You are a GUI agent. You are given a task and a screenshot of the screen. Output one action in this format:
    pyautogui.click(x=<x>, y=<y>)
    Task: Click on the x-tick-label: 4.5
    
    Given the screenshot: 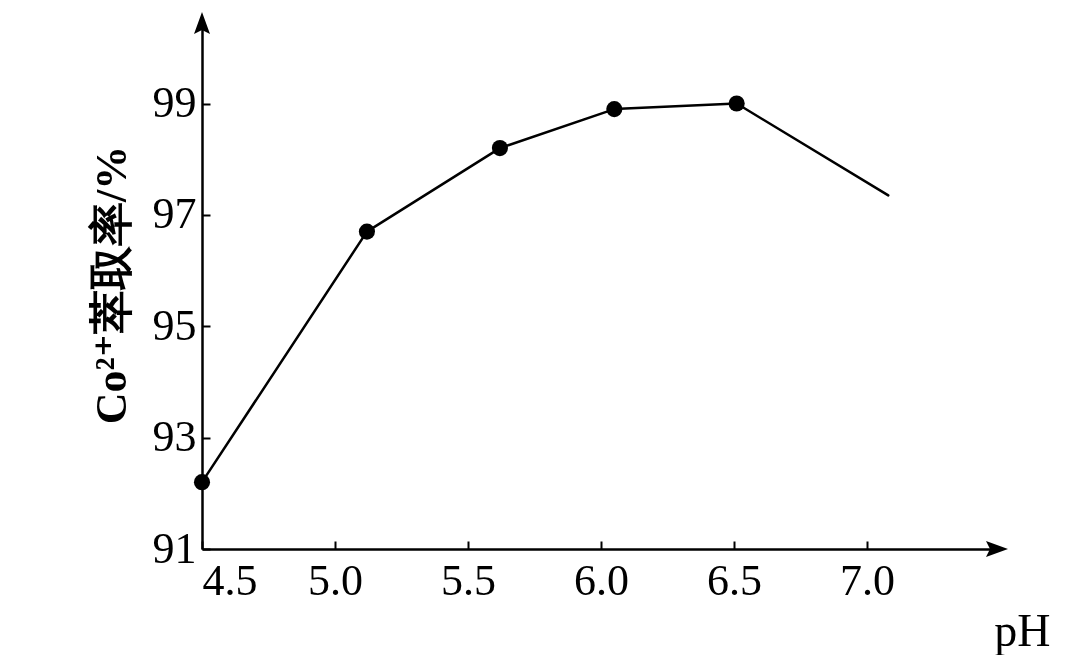 What is the action you would take?
    pyautogui.click(x=230, y=580)
    